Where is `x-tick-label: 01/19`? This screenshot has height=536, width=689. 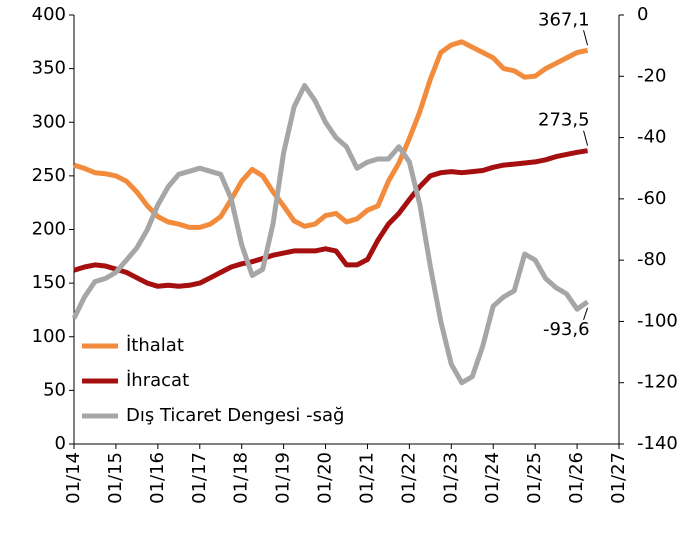
x-tick-label: 01/19 is located at coordinates (283, 478).